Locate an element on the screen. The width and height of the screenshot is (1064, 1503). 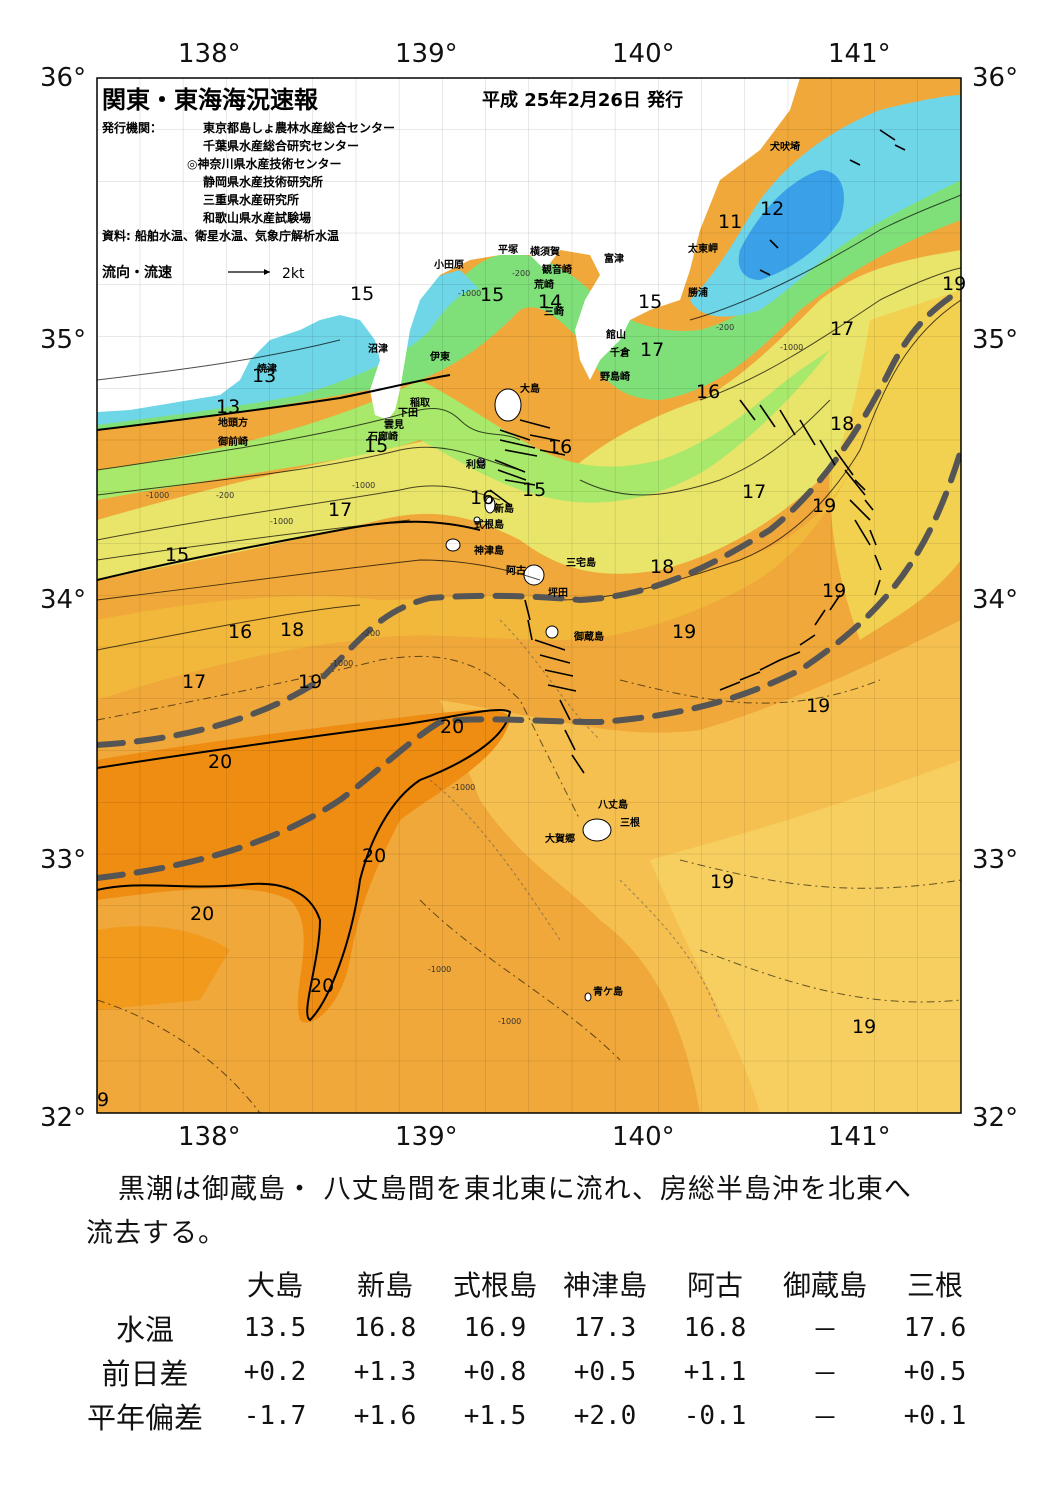
place-label: 横須賀 is located at coordinates (545, 251).